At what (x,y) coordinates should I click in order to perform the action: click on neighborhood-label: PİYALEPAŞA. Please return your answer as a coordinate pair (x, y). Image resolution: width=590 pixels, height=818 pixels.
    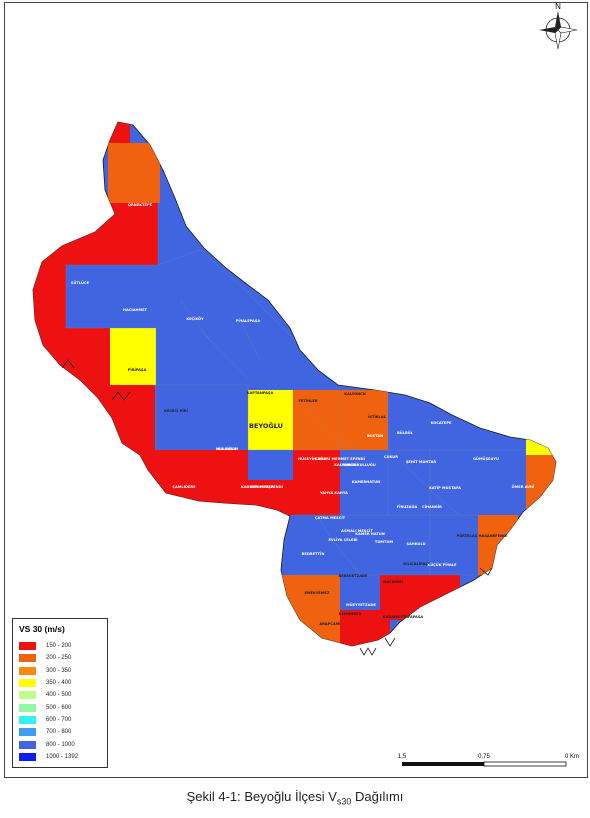
    Looking at the image, I should click on (248, 320).